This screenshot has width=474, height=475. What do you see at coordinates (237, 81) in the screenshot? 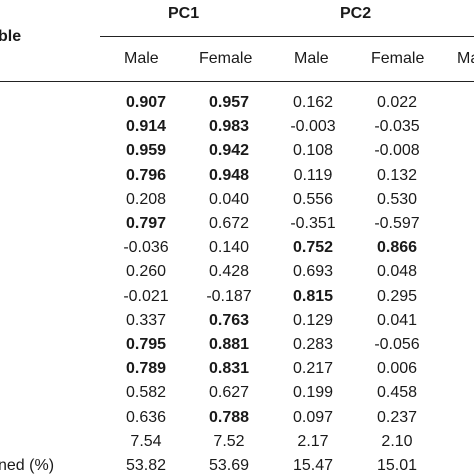
I see `subheader-rule` at bounding box center [237, 81].